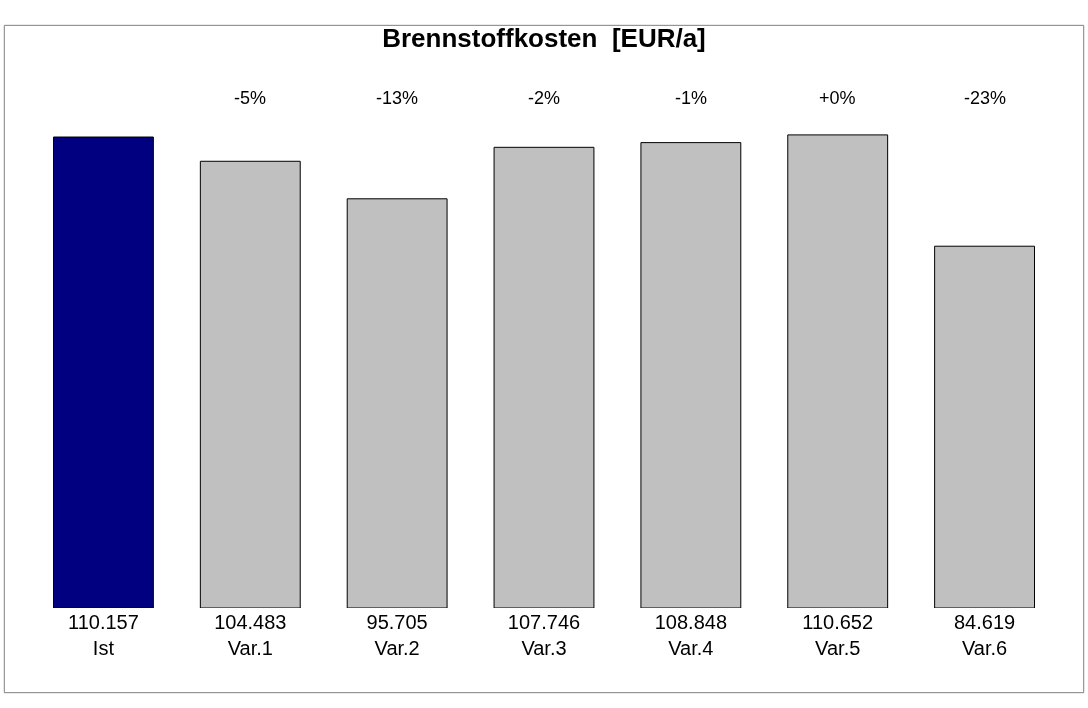  I want to click on data-label: 104.483, so click(250, 622).